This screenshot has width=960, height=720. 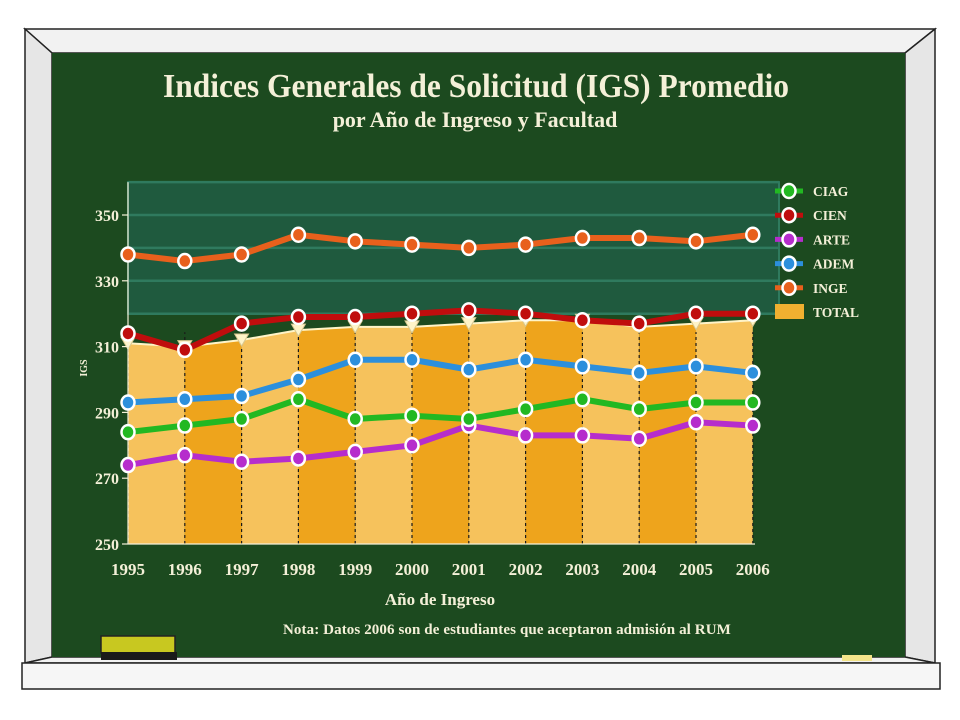 What do you see at coordinates (107, 282) in the screenshot?
I see `y-tick-label: 330` at bounding box center [107, 282].